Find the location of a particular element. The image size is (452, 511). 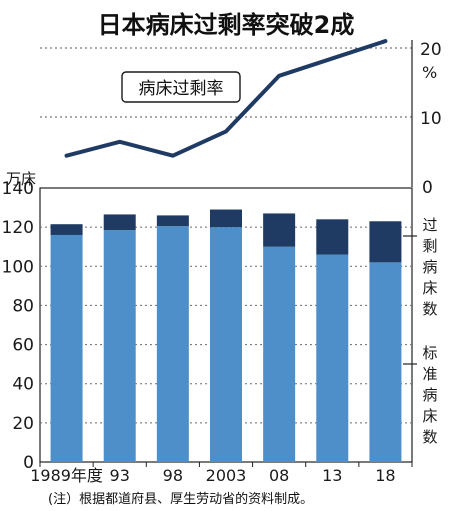

bar-ytick-label: 140 is located at coordinates (18, 189).